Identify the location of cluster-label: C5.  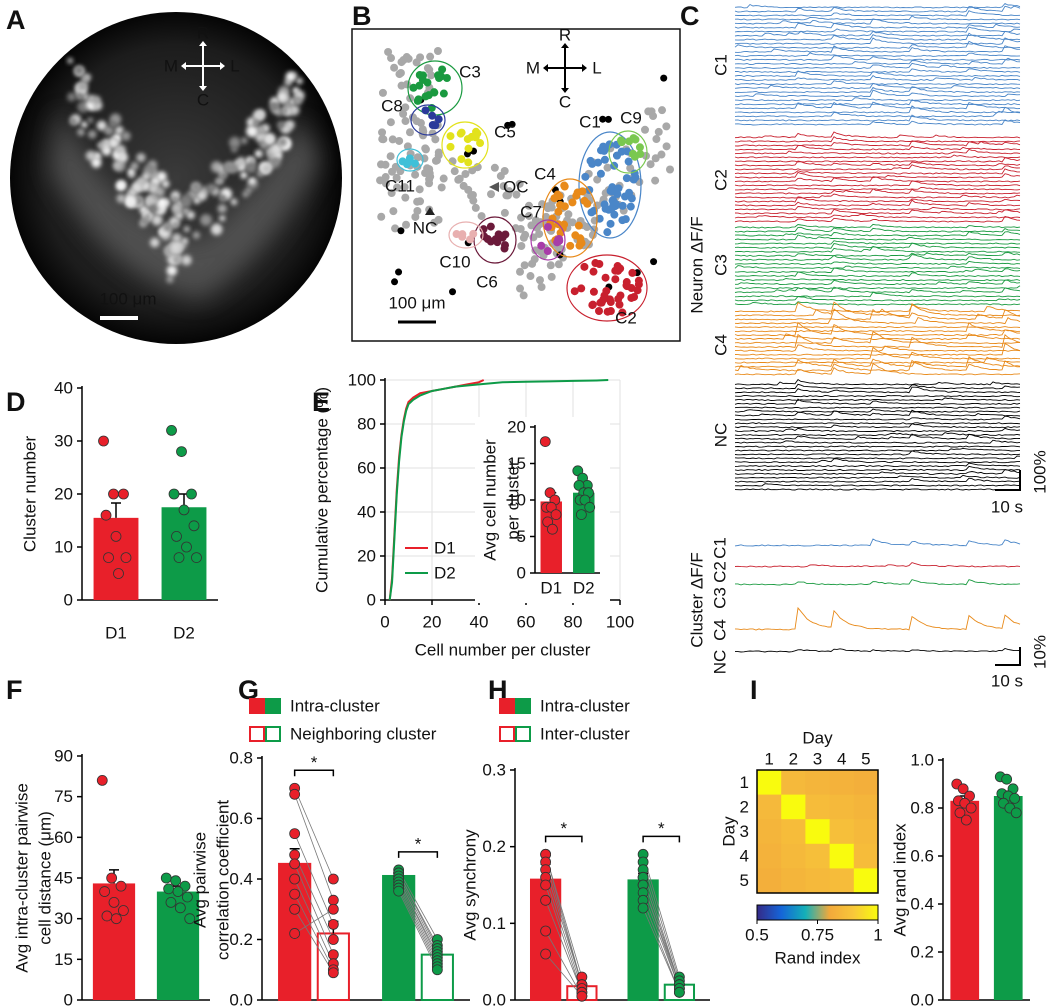
(505, 132).